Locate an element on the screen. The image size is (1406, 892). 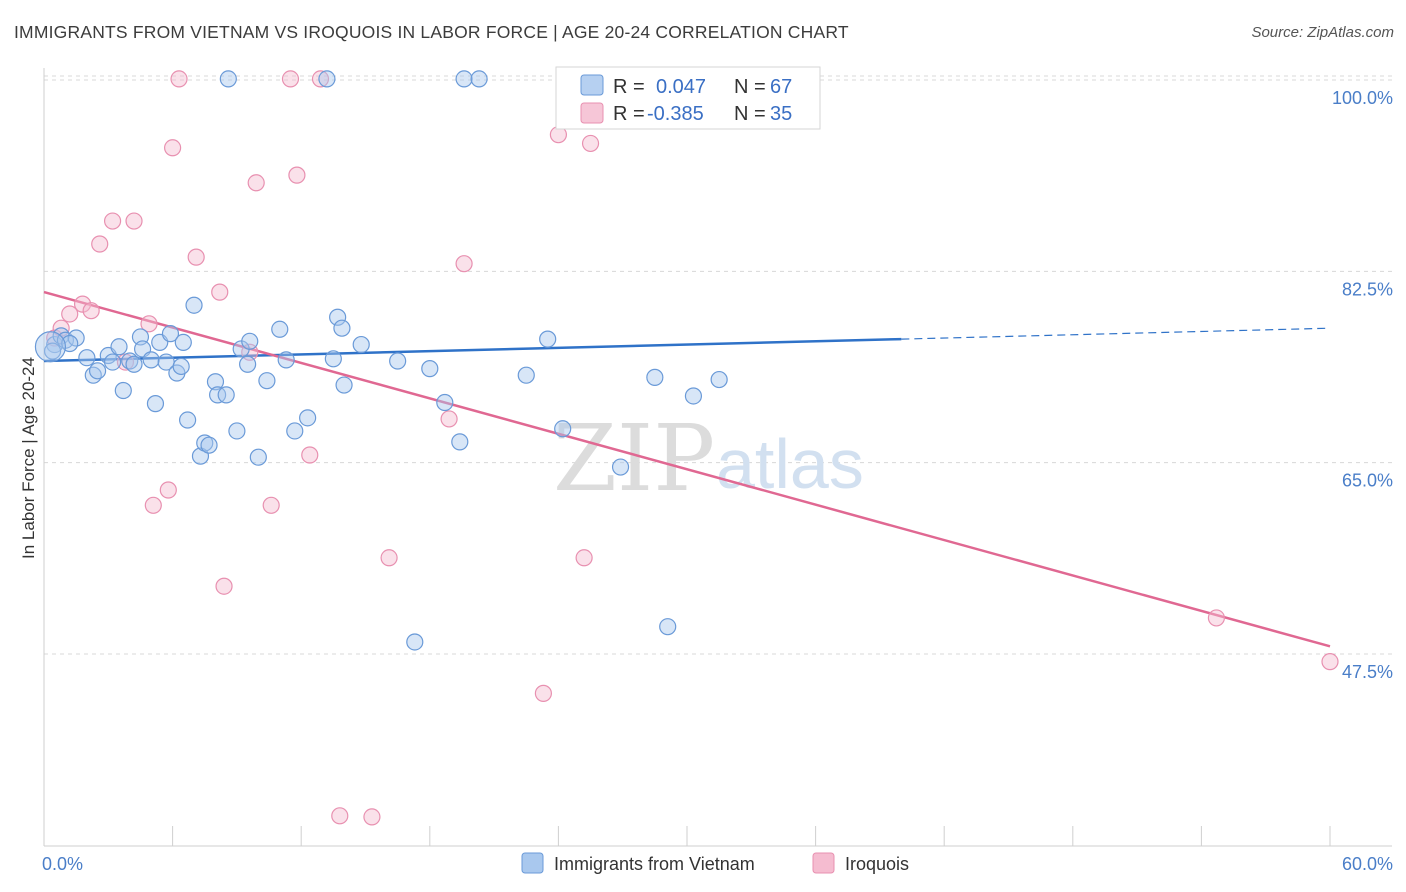
y-axis-title: In Labor Force | Age 20-24 is located at coordinates (28, 458).